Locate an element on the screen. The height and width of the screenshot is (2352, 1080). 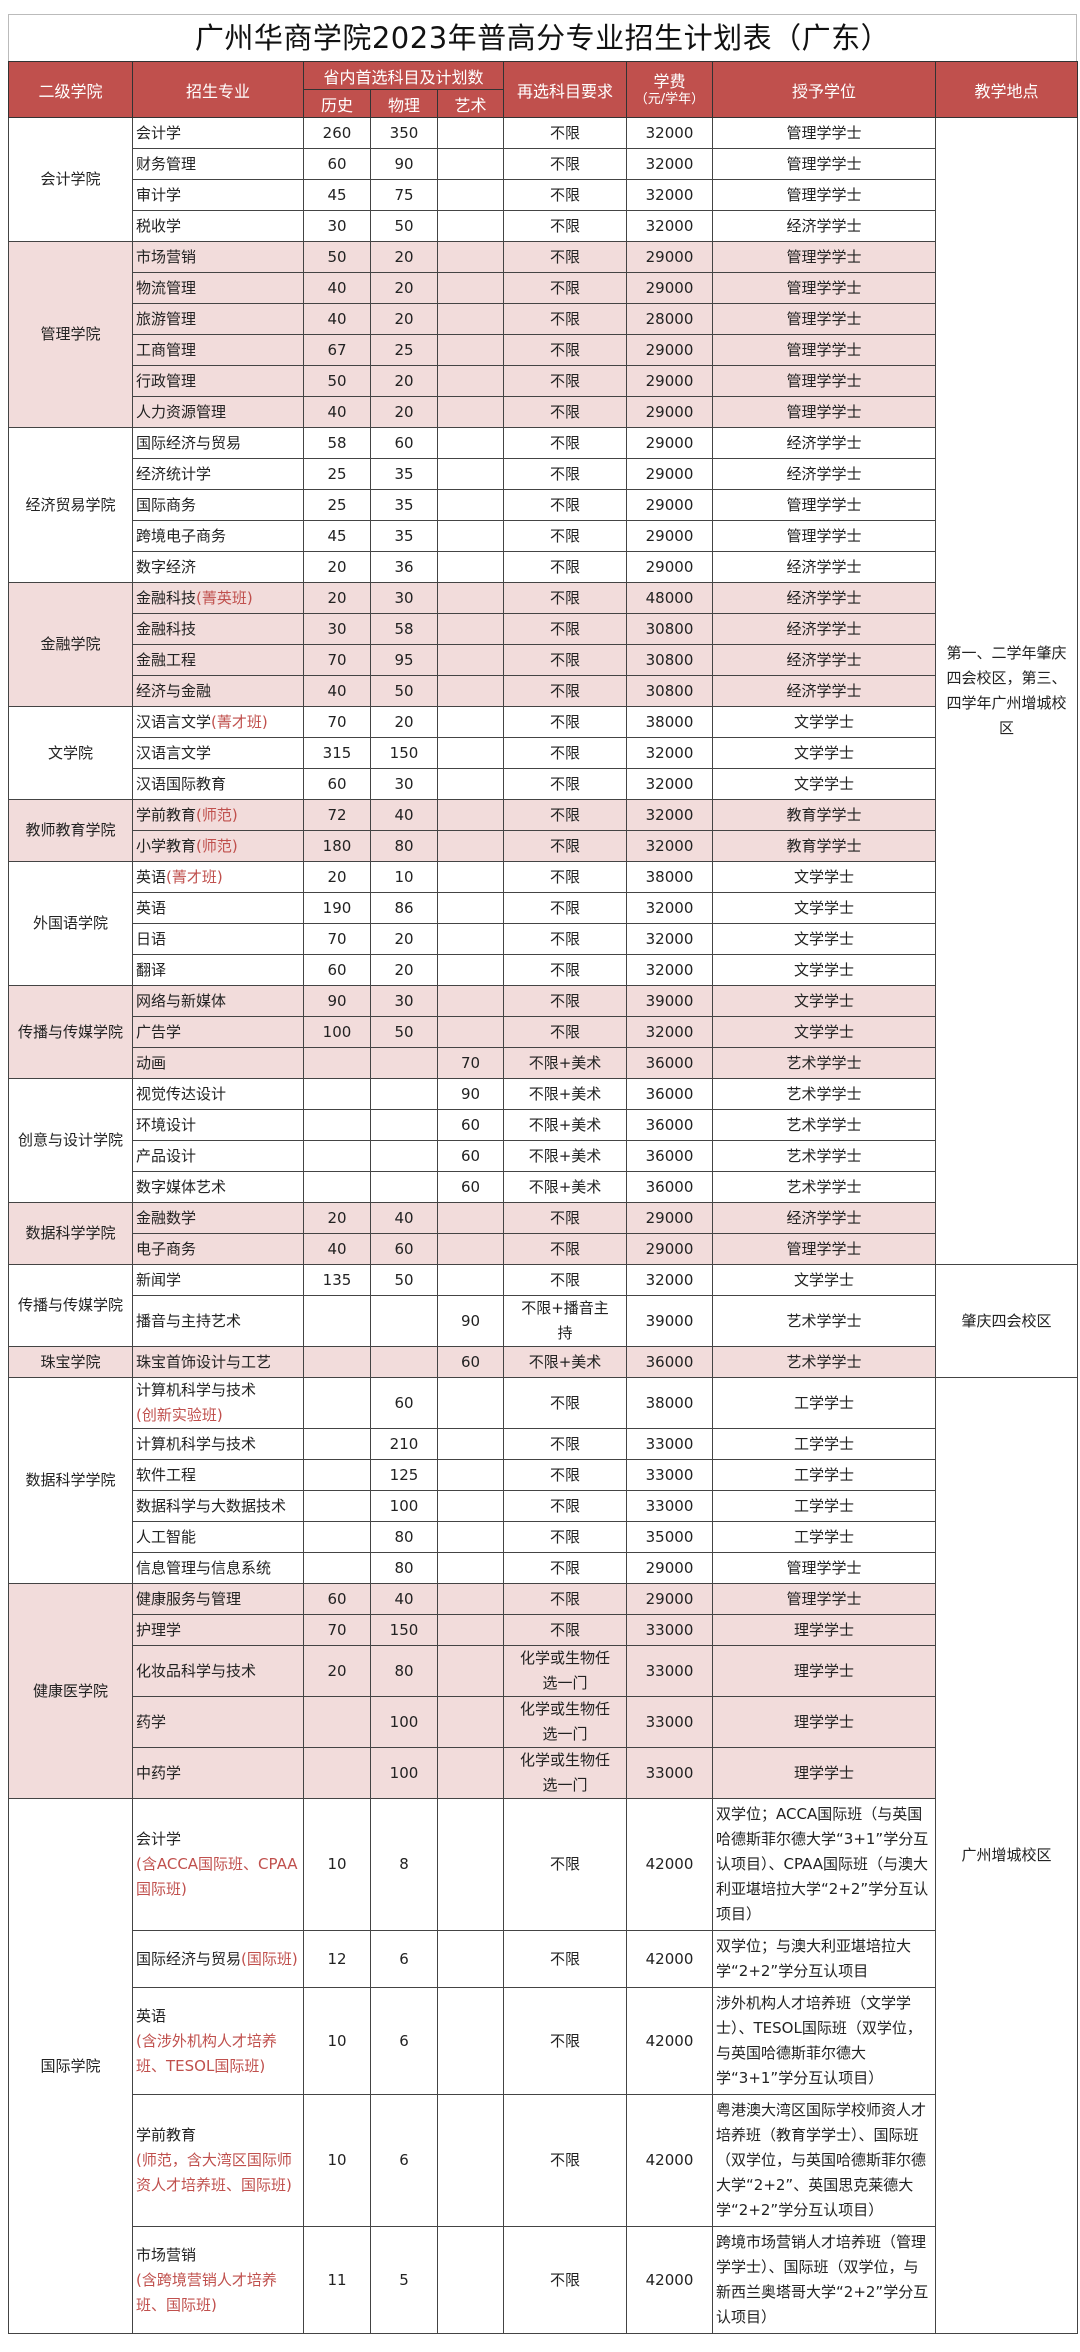
table-row: 文学院 汉语言文学(菁才班) 70 20 不限 38000 文学学士 is located at coordinates (543, 753).